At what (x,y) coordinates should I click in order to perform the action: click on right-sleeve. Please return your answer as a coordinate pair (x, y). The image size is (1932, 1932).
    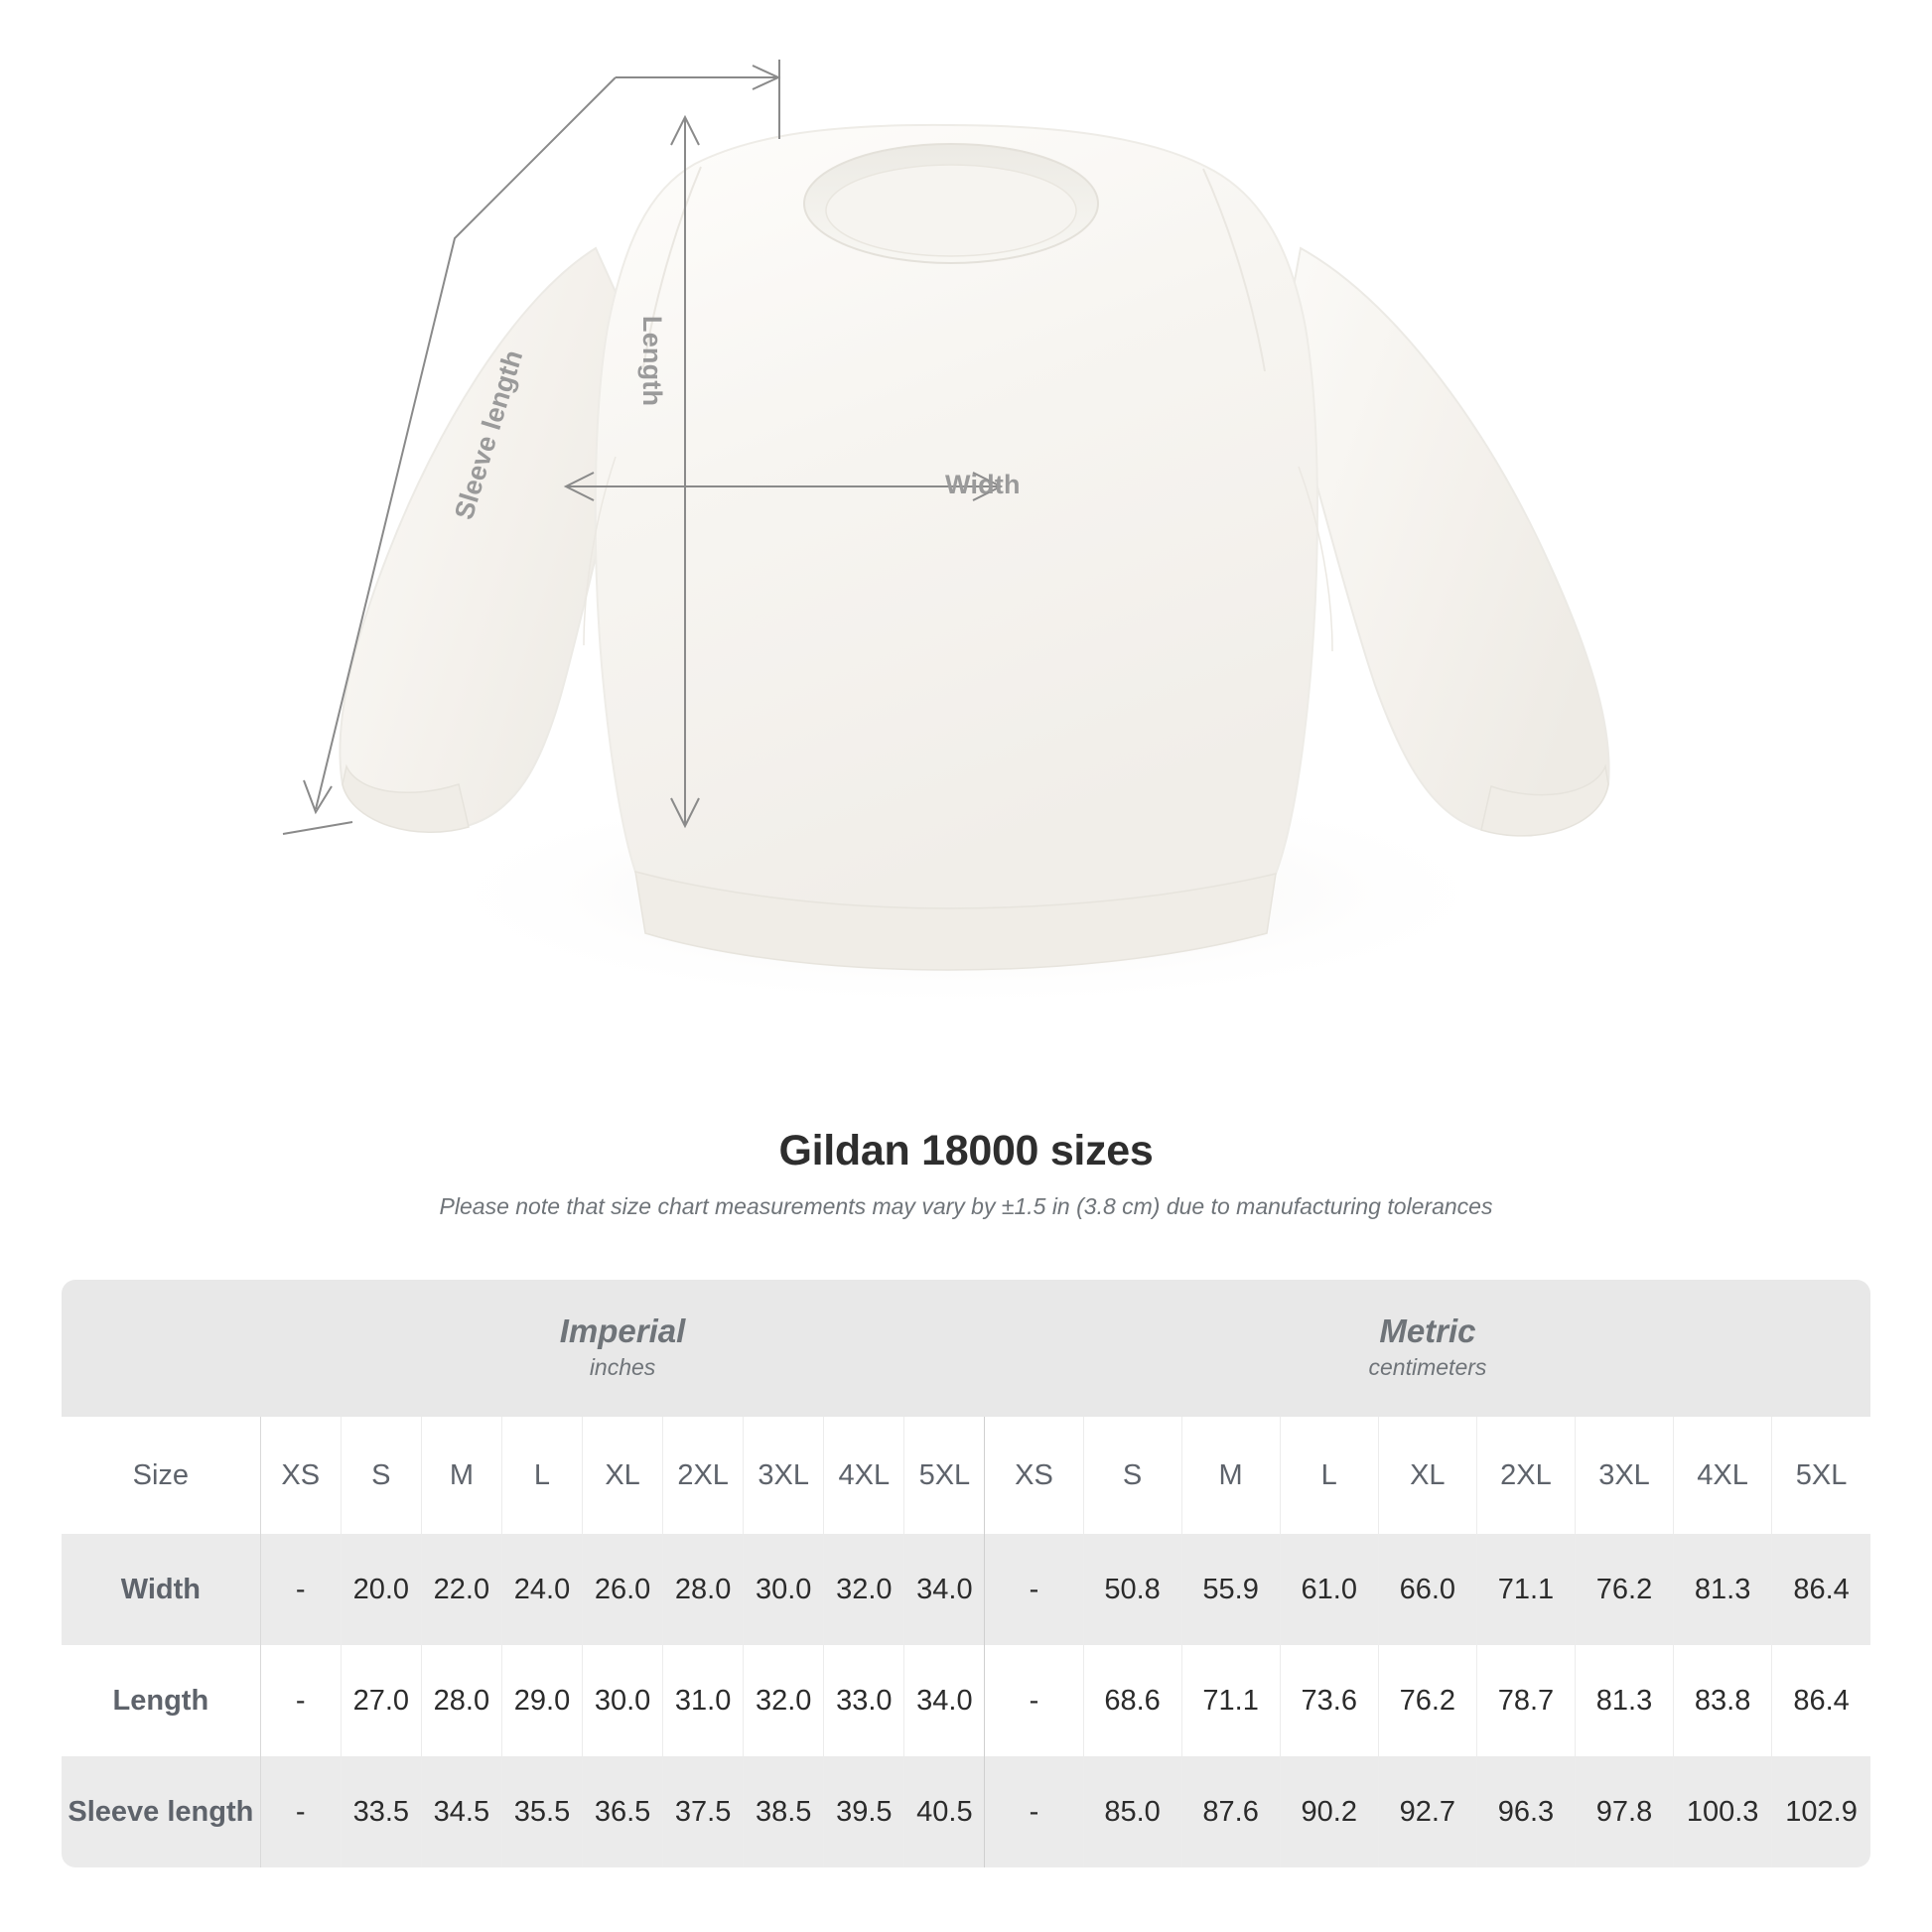
    Looking at the image, I should click on (1445, 541).